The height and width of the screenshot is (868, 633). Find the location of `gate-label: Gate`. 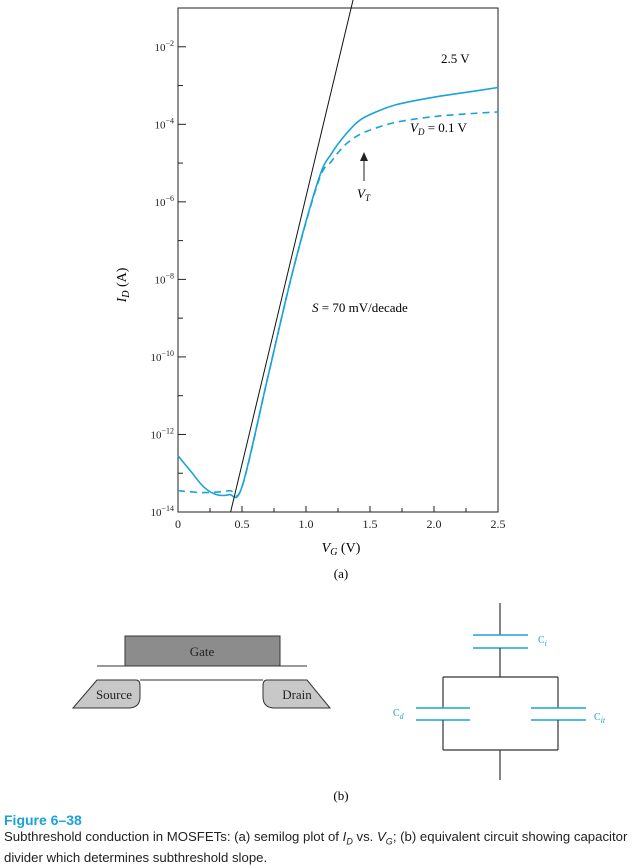

gate-label: Gate is located at coordinates (202, 651).